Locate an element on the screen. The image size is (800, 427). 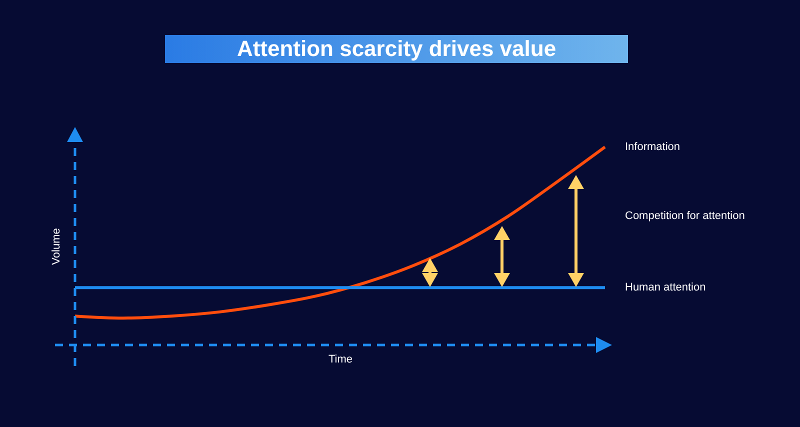
chart-title: Attention scarcity drives value is located at coordinates (396, 49).